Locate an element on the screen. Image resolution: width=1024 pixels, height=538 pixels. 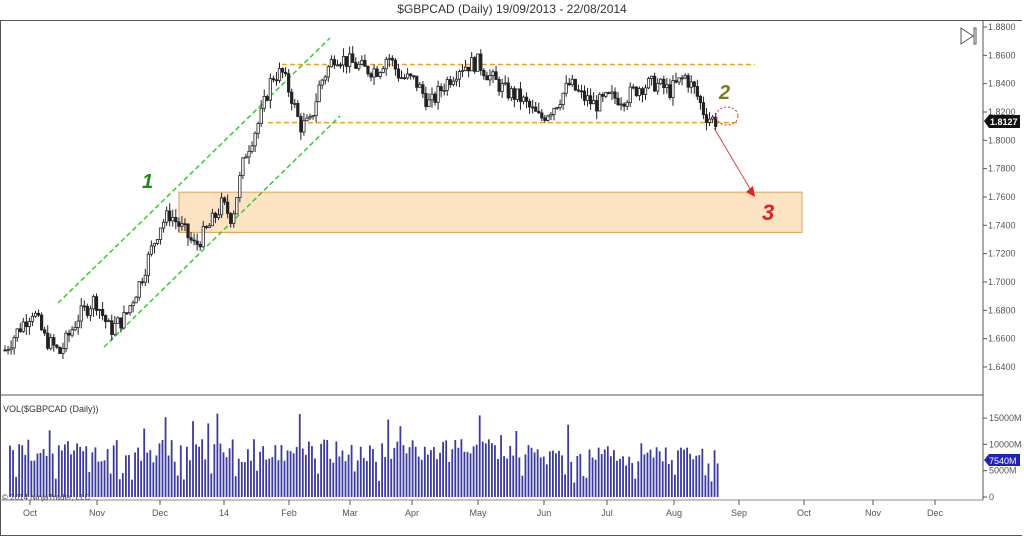
svg-text: Jun is located at coordinates (544, 513).